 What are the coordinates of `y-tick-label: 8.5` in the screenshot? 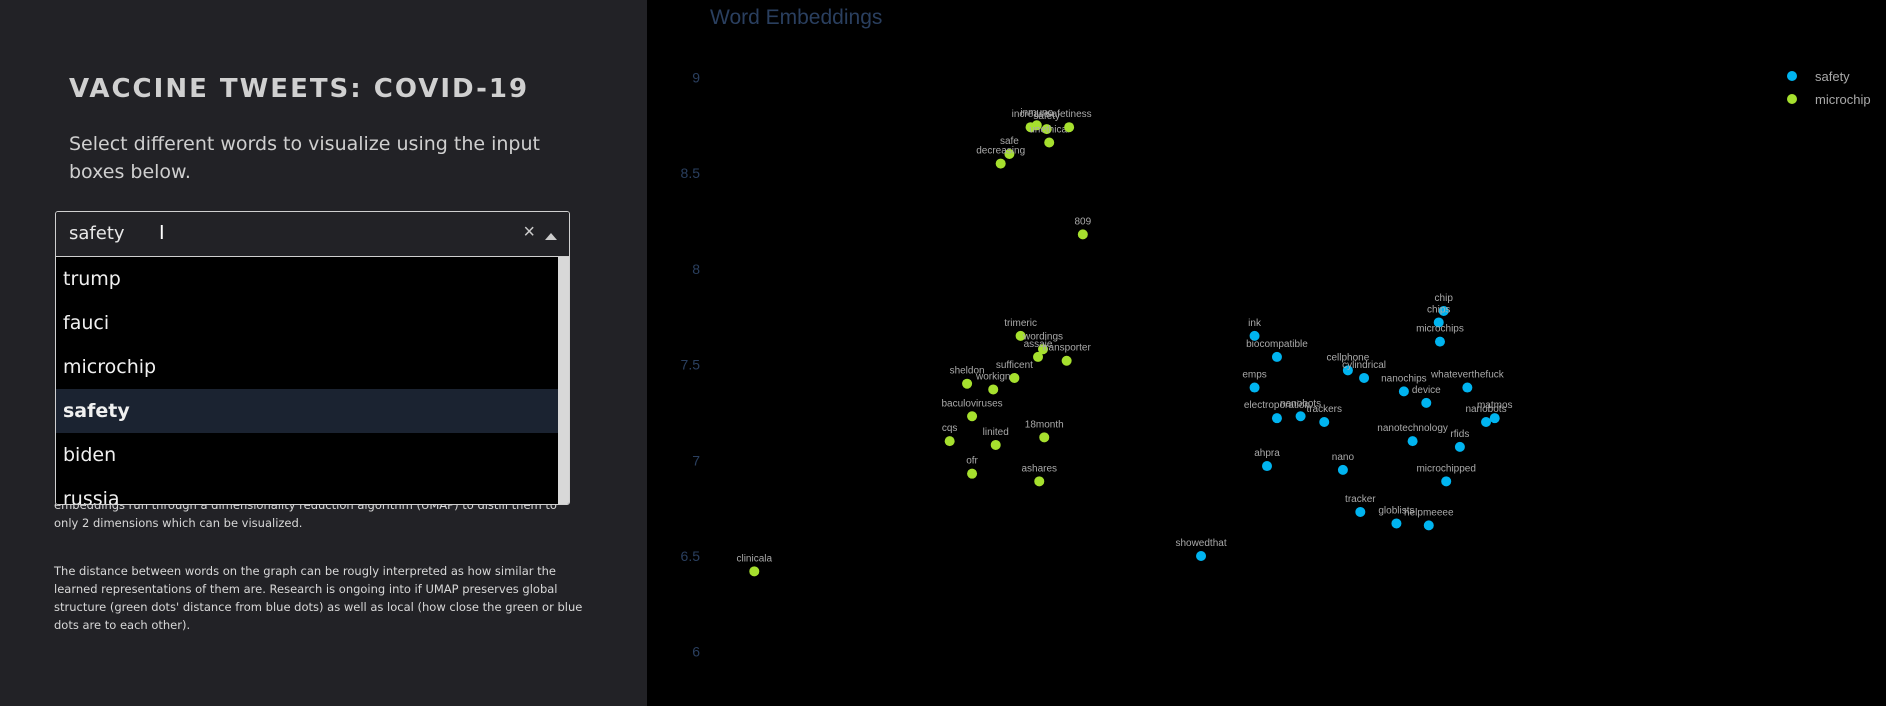 It's located at (691, 173).